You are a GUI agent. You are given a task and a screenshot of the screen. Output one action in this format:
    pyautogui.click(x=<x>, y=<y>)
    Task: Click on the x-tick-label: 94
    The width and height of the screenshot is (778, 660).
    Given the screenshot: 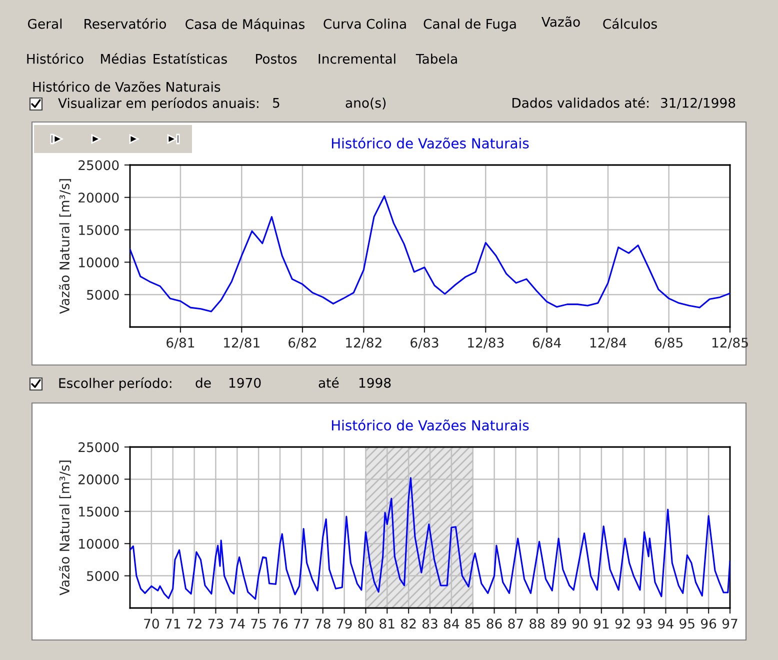 What is the action you would take?
    pyautogui.click(x=666, y=623)
    